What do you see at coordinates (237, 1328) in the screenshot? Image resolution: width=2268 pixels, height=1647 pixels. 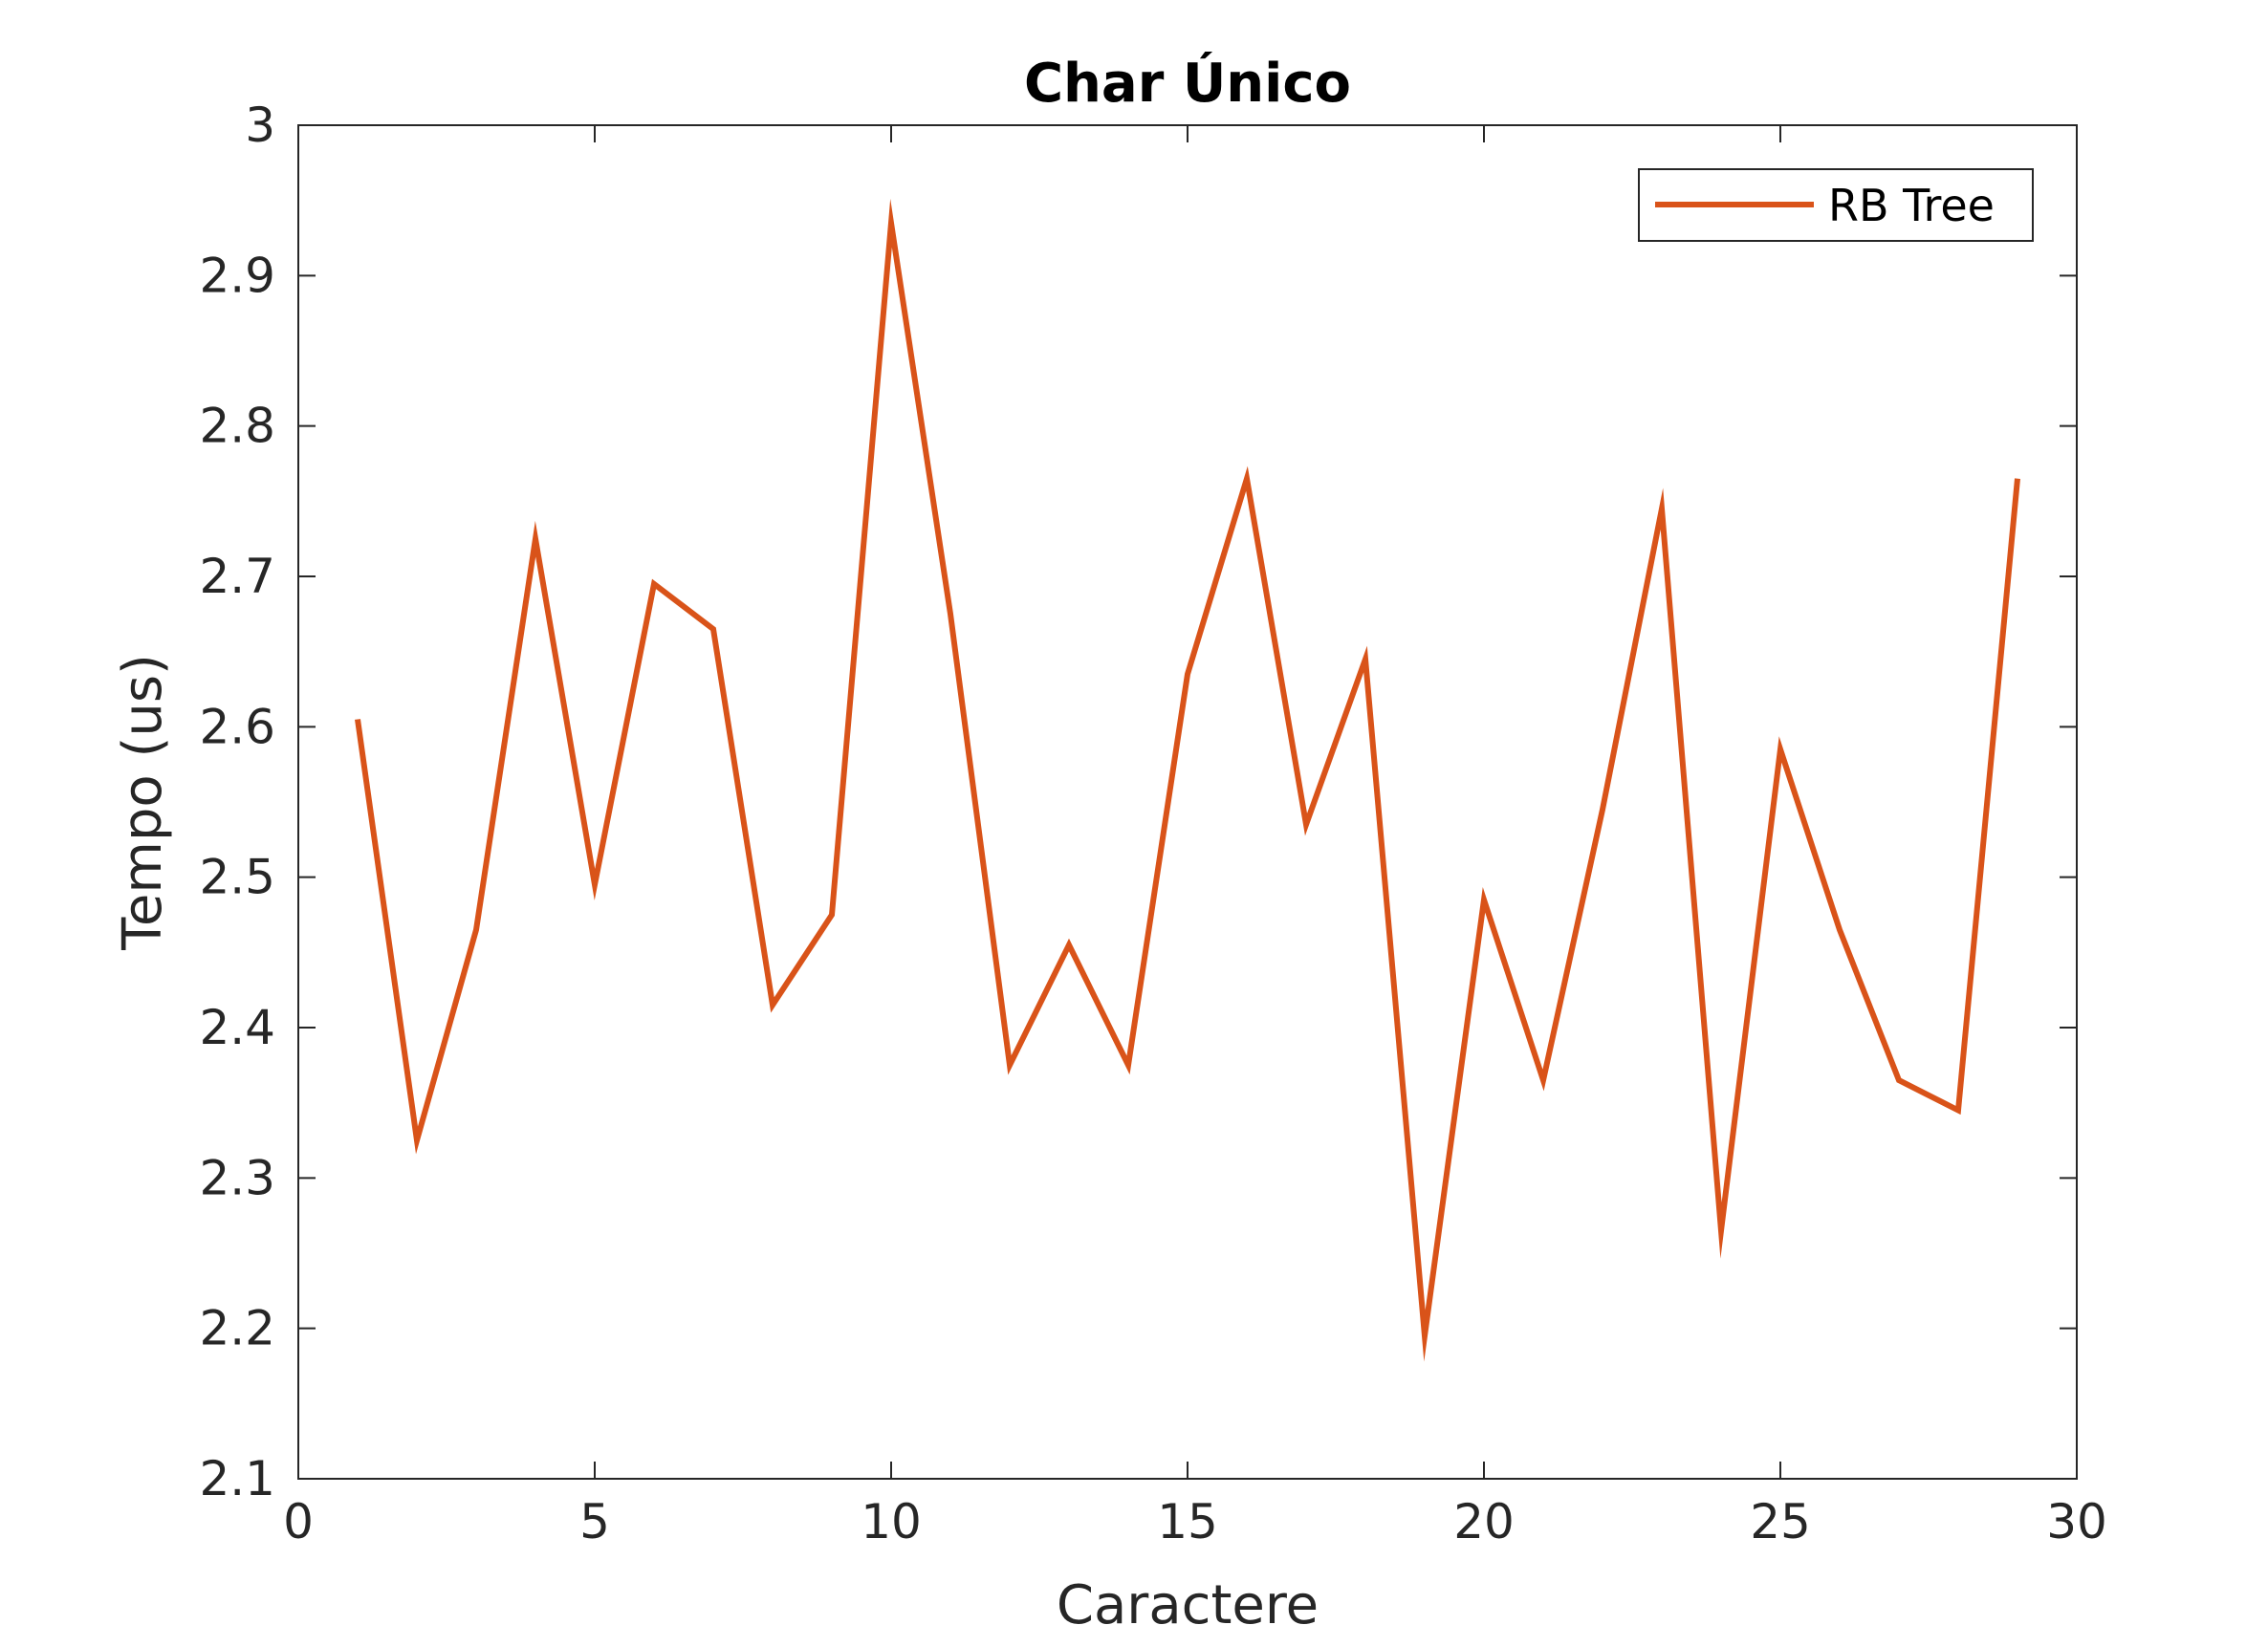 I see `y-tick-label: 2.2` at bounding box center [237, 1328].